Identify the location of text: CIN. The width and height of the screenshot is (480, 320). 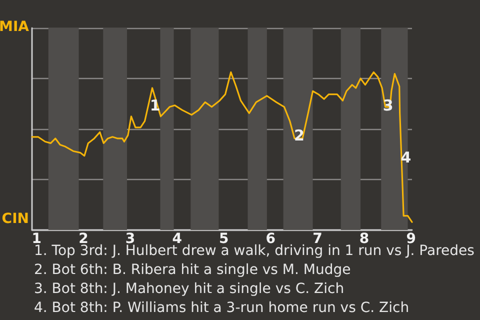
(16, 219).